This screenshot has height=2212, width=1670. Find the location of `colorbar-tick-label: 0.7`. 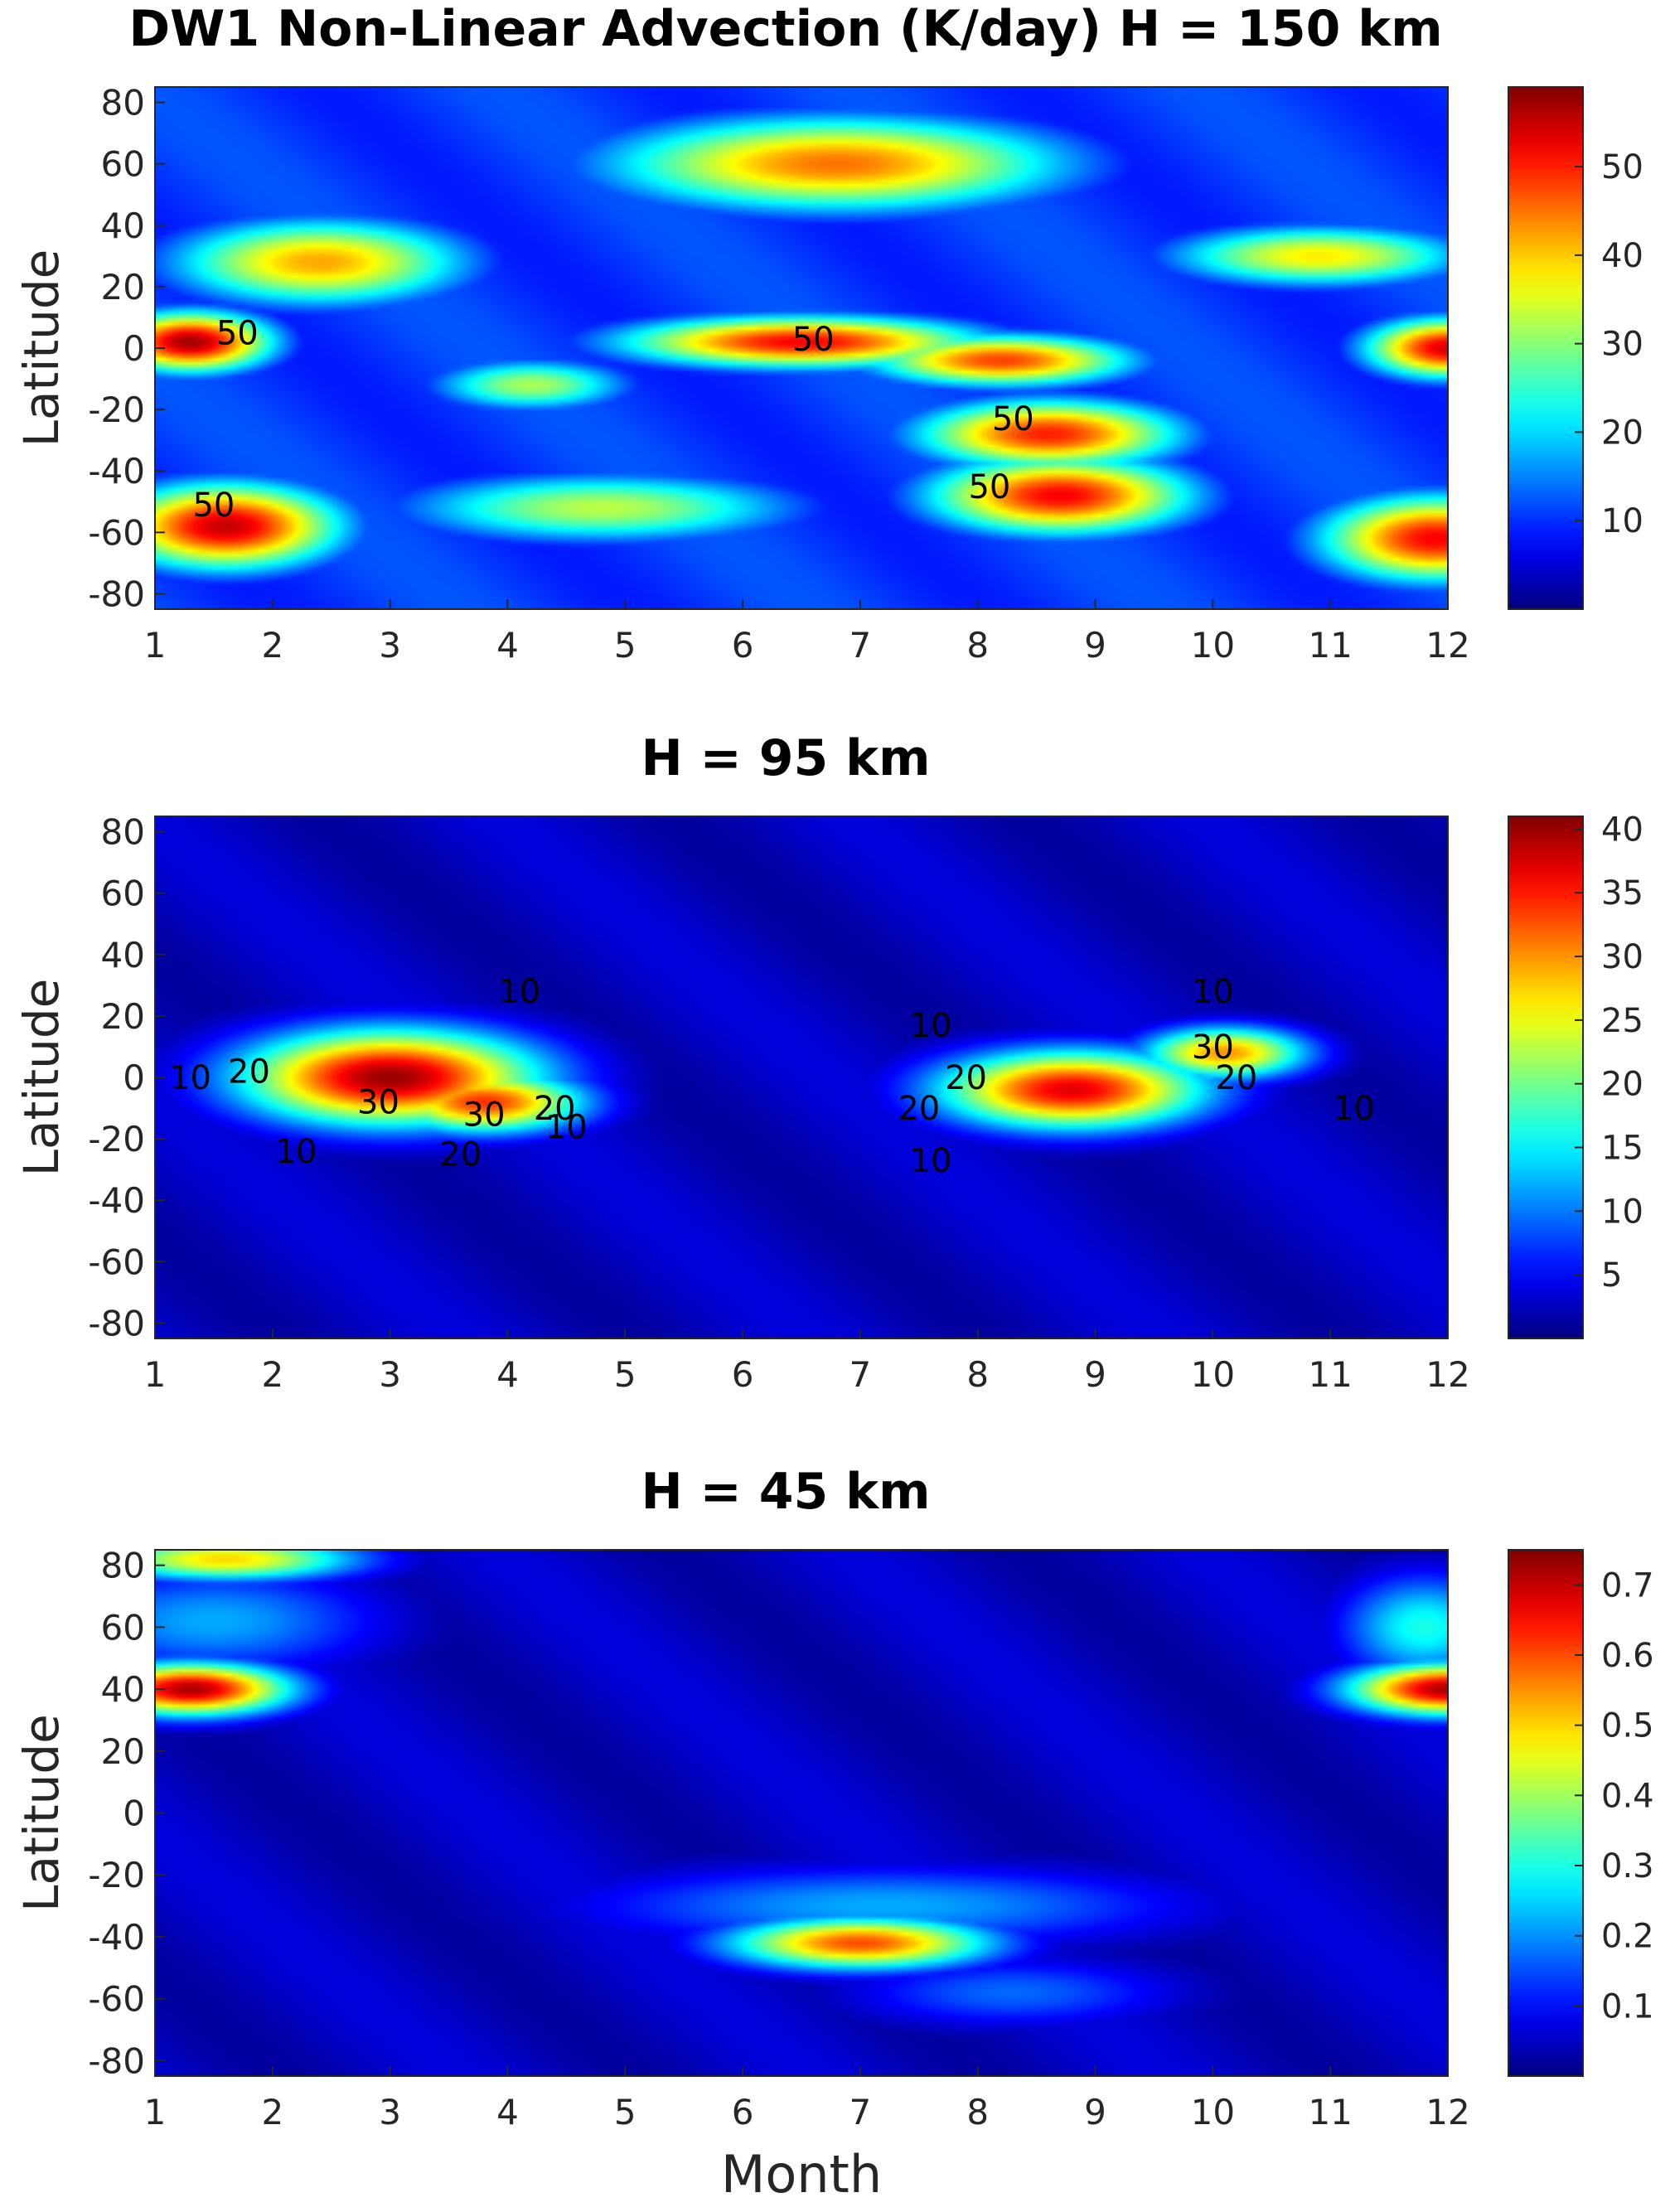

colorbar-tick-label: 0.7 is located at coordinates (1628, 1585).